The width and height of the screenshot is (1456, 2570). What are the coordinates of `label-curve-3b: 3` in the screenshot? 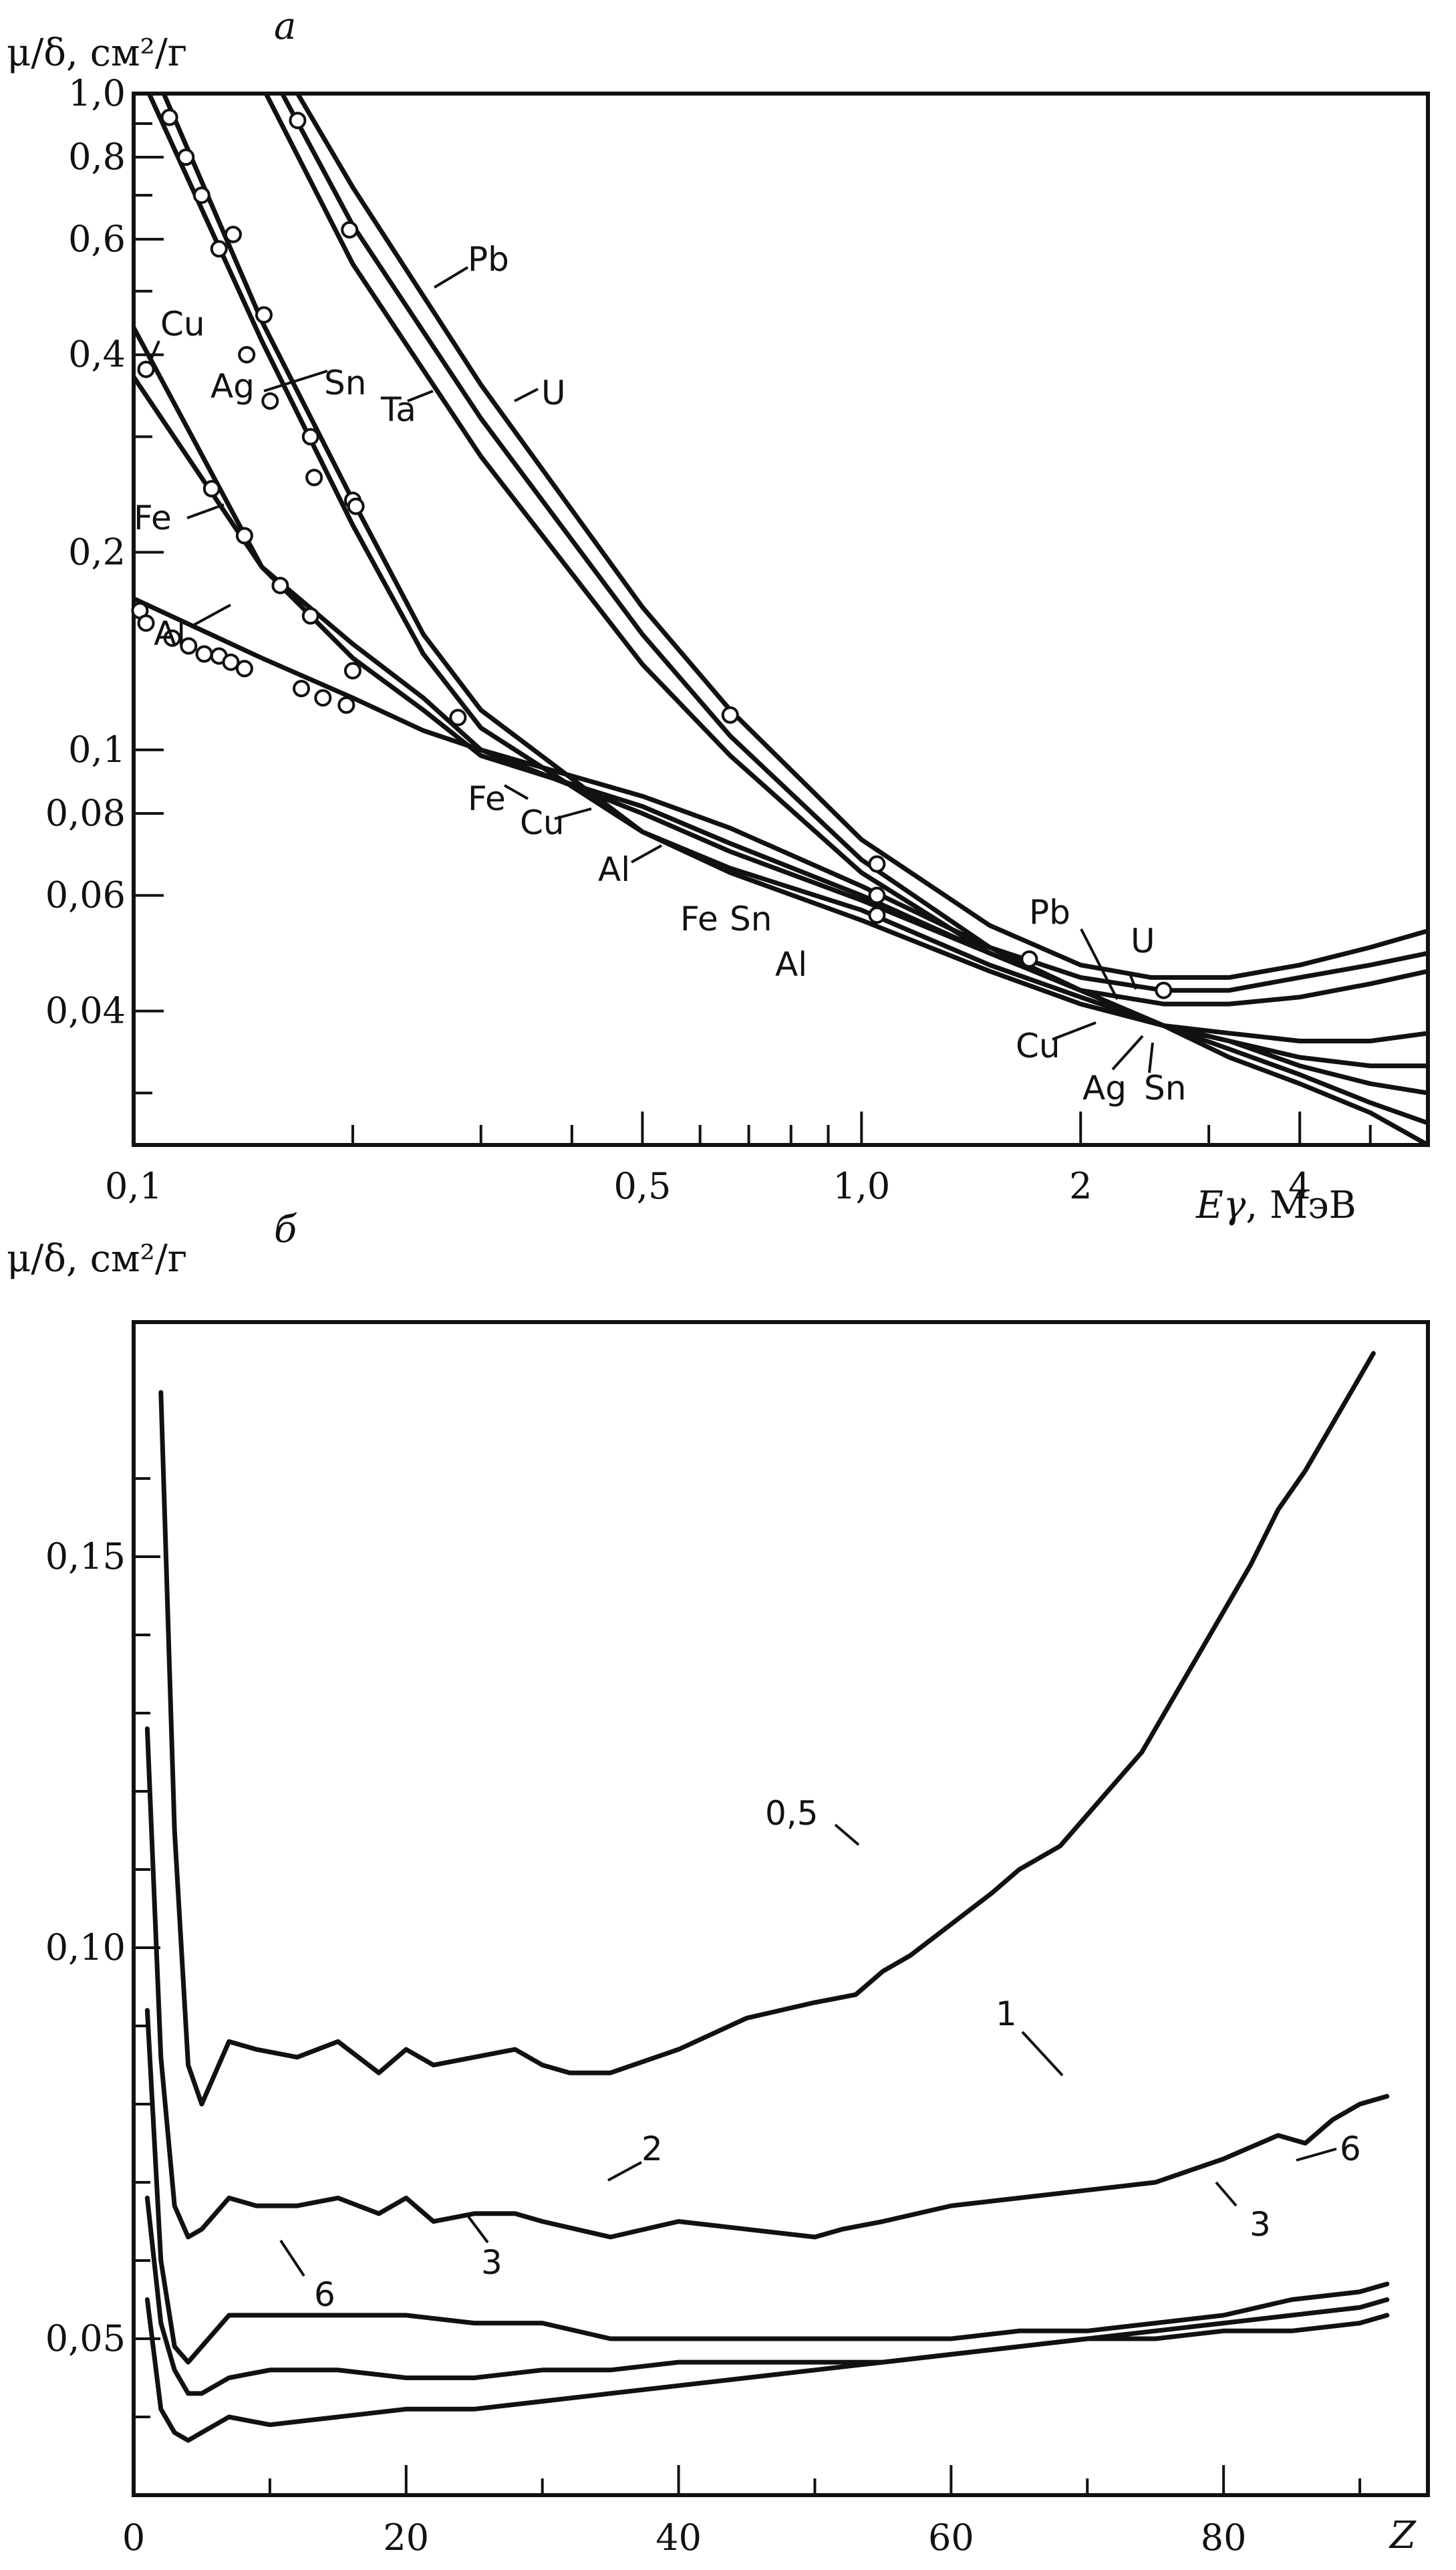 It's located at (1260, 2224).